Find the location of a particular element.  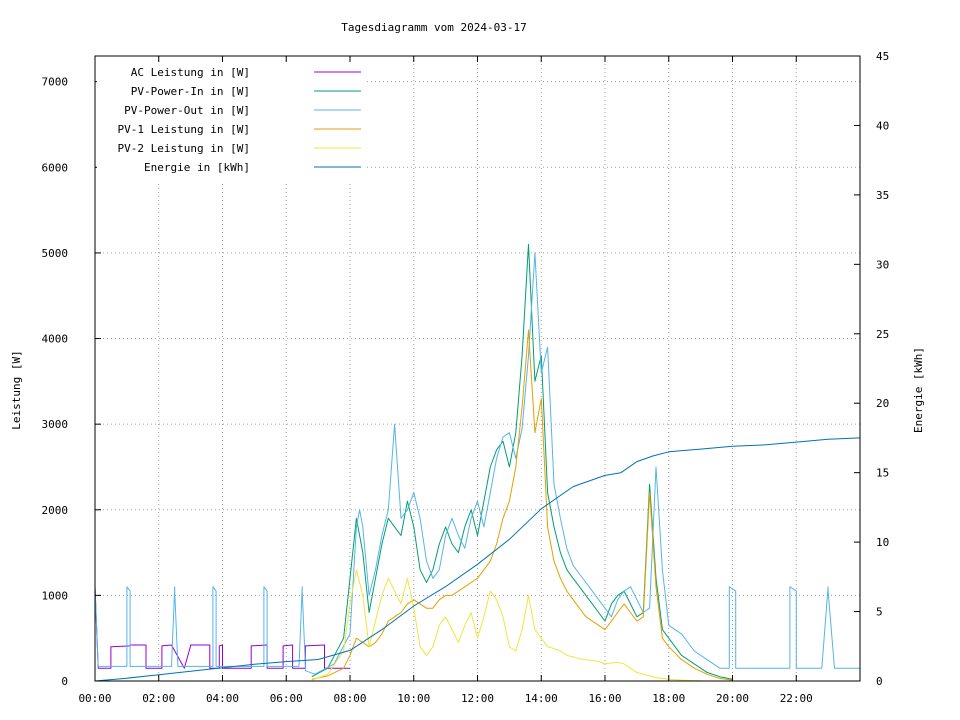

y-tick-label: 7000 is located at coordinates (55, 82).